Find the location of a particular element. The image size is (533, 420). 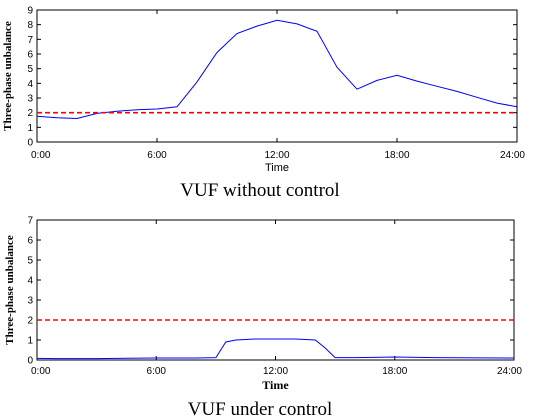

vuf-series-line is located at coordinates (275, 349).